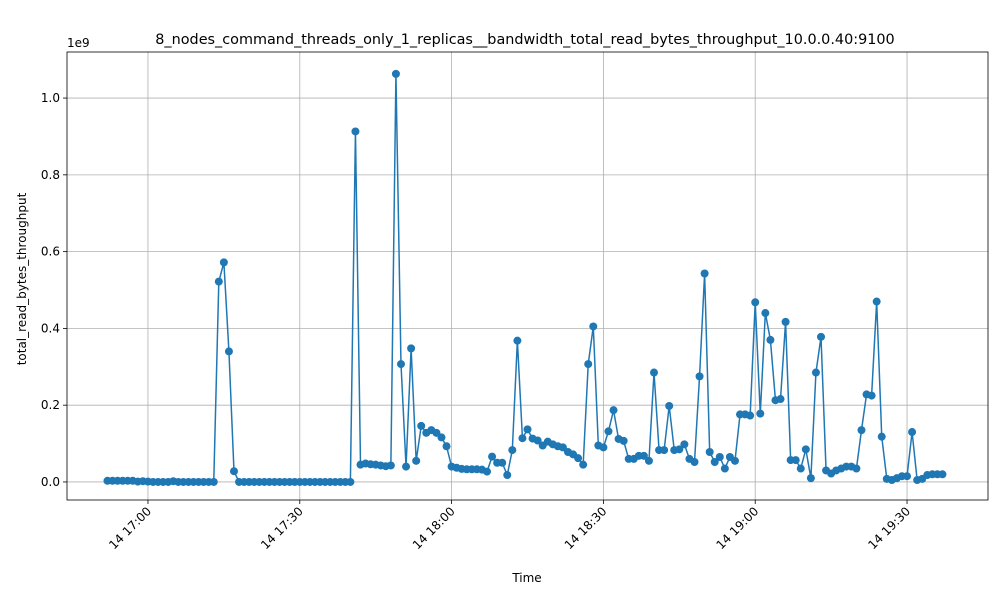 The image size is (1000, 604). I want to click on y-tick-label: 0.6, so click(50, 252).